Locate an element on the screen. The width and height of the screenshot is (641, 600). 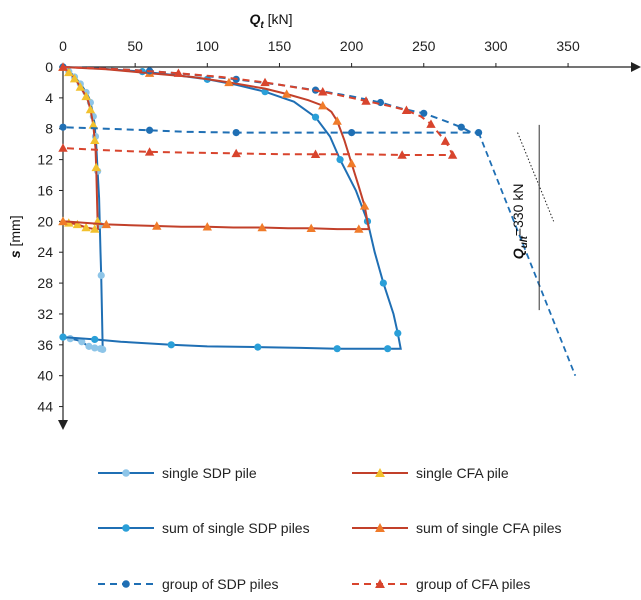
series-group-of-cfa-piles is located at coordinates (258, 110).